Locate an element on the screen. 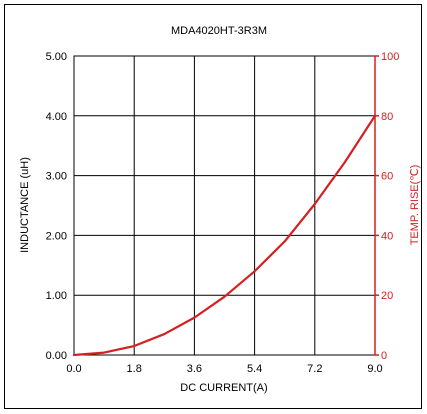 The height and width of the screenshot is (414, 427). y-tick-label: 0.00 is located at coordinates (56, 356).